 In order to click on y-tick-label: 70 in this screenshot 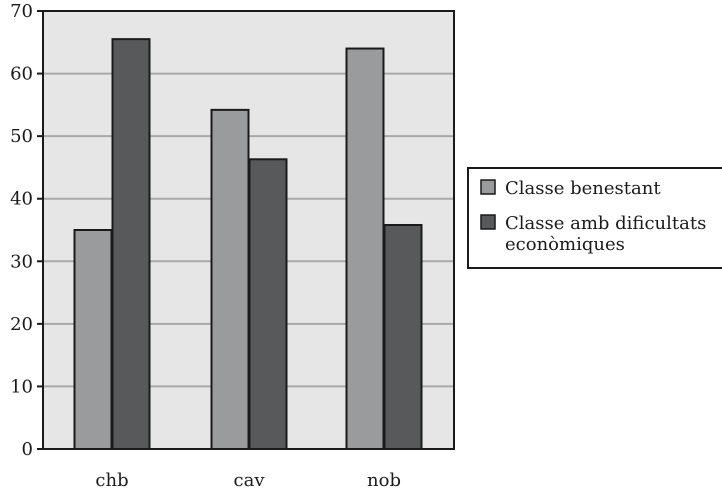, I will do `click(21, 11)`.